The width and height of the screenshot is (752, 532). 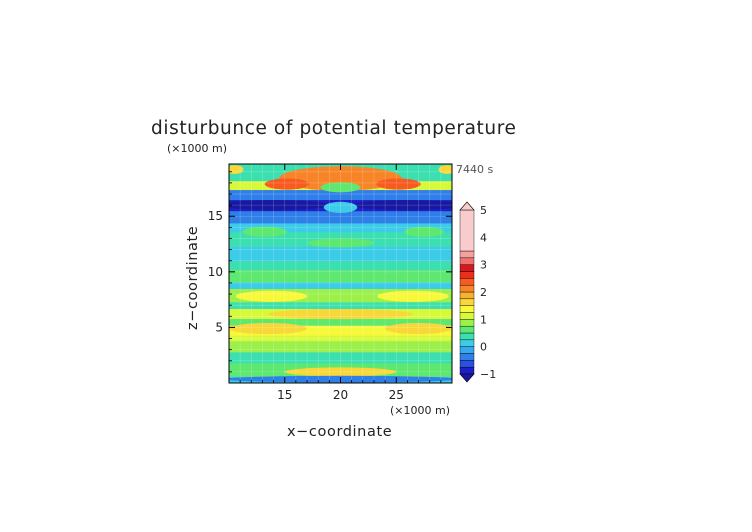 What do you see at coordinates (396, 395) in the screenshot?
I see `x-tick-label: 25` at bounding box center [396, 395].